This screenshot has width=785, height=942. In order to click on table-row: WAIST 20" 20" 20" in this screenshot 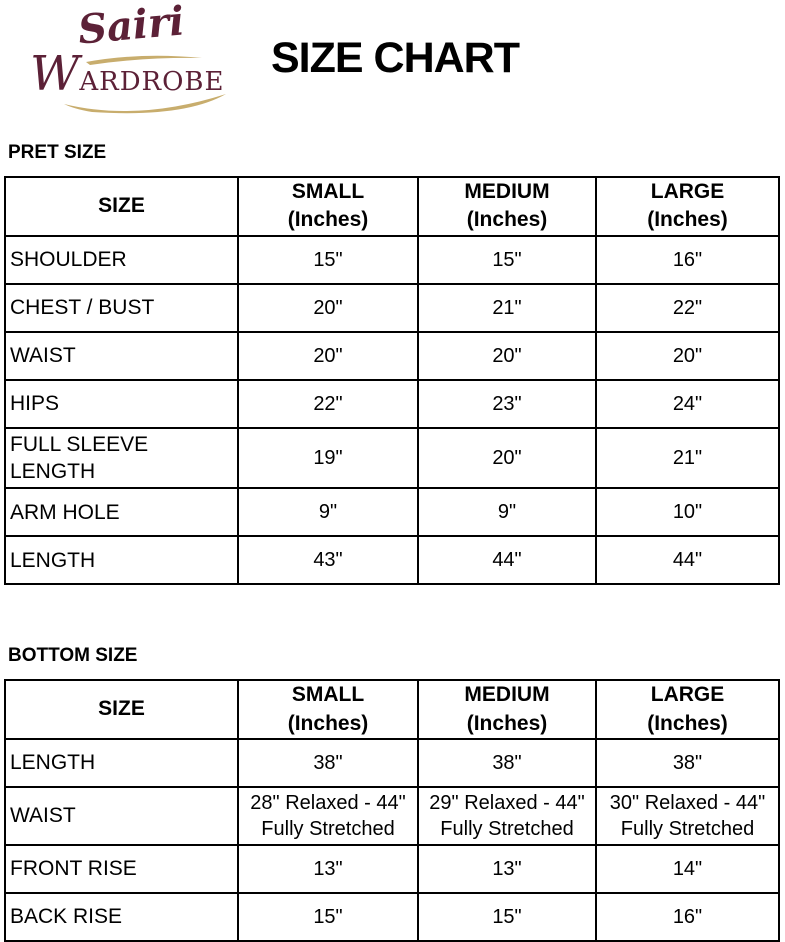, I will do `click(392, 355)`.